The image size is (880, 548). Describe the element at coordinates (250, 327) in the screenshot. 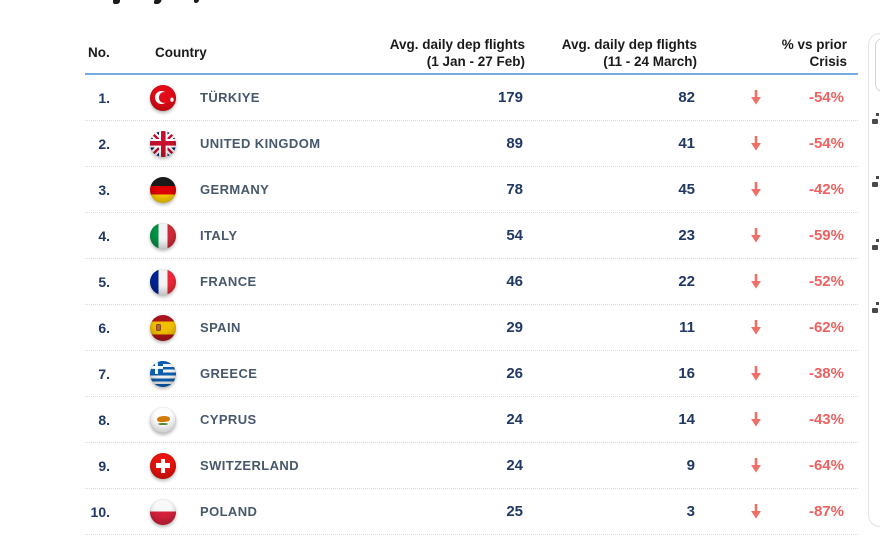

I see `country-cell: SPAIN` at that location.